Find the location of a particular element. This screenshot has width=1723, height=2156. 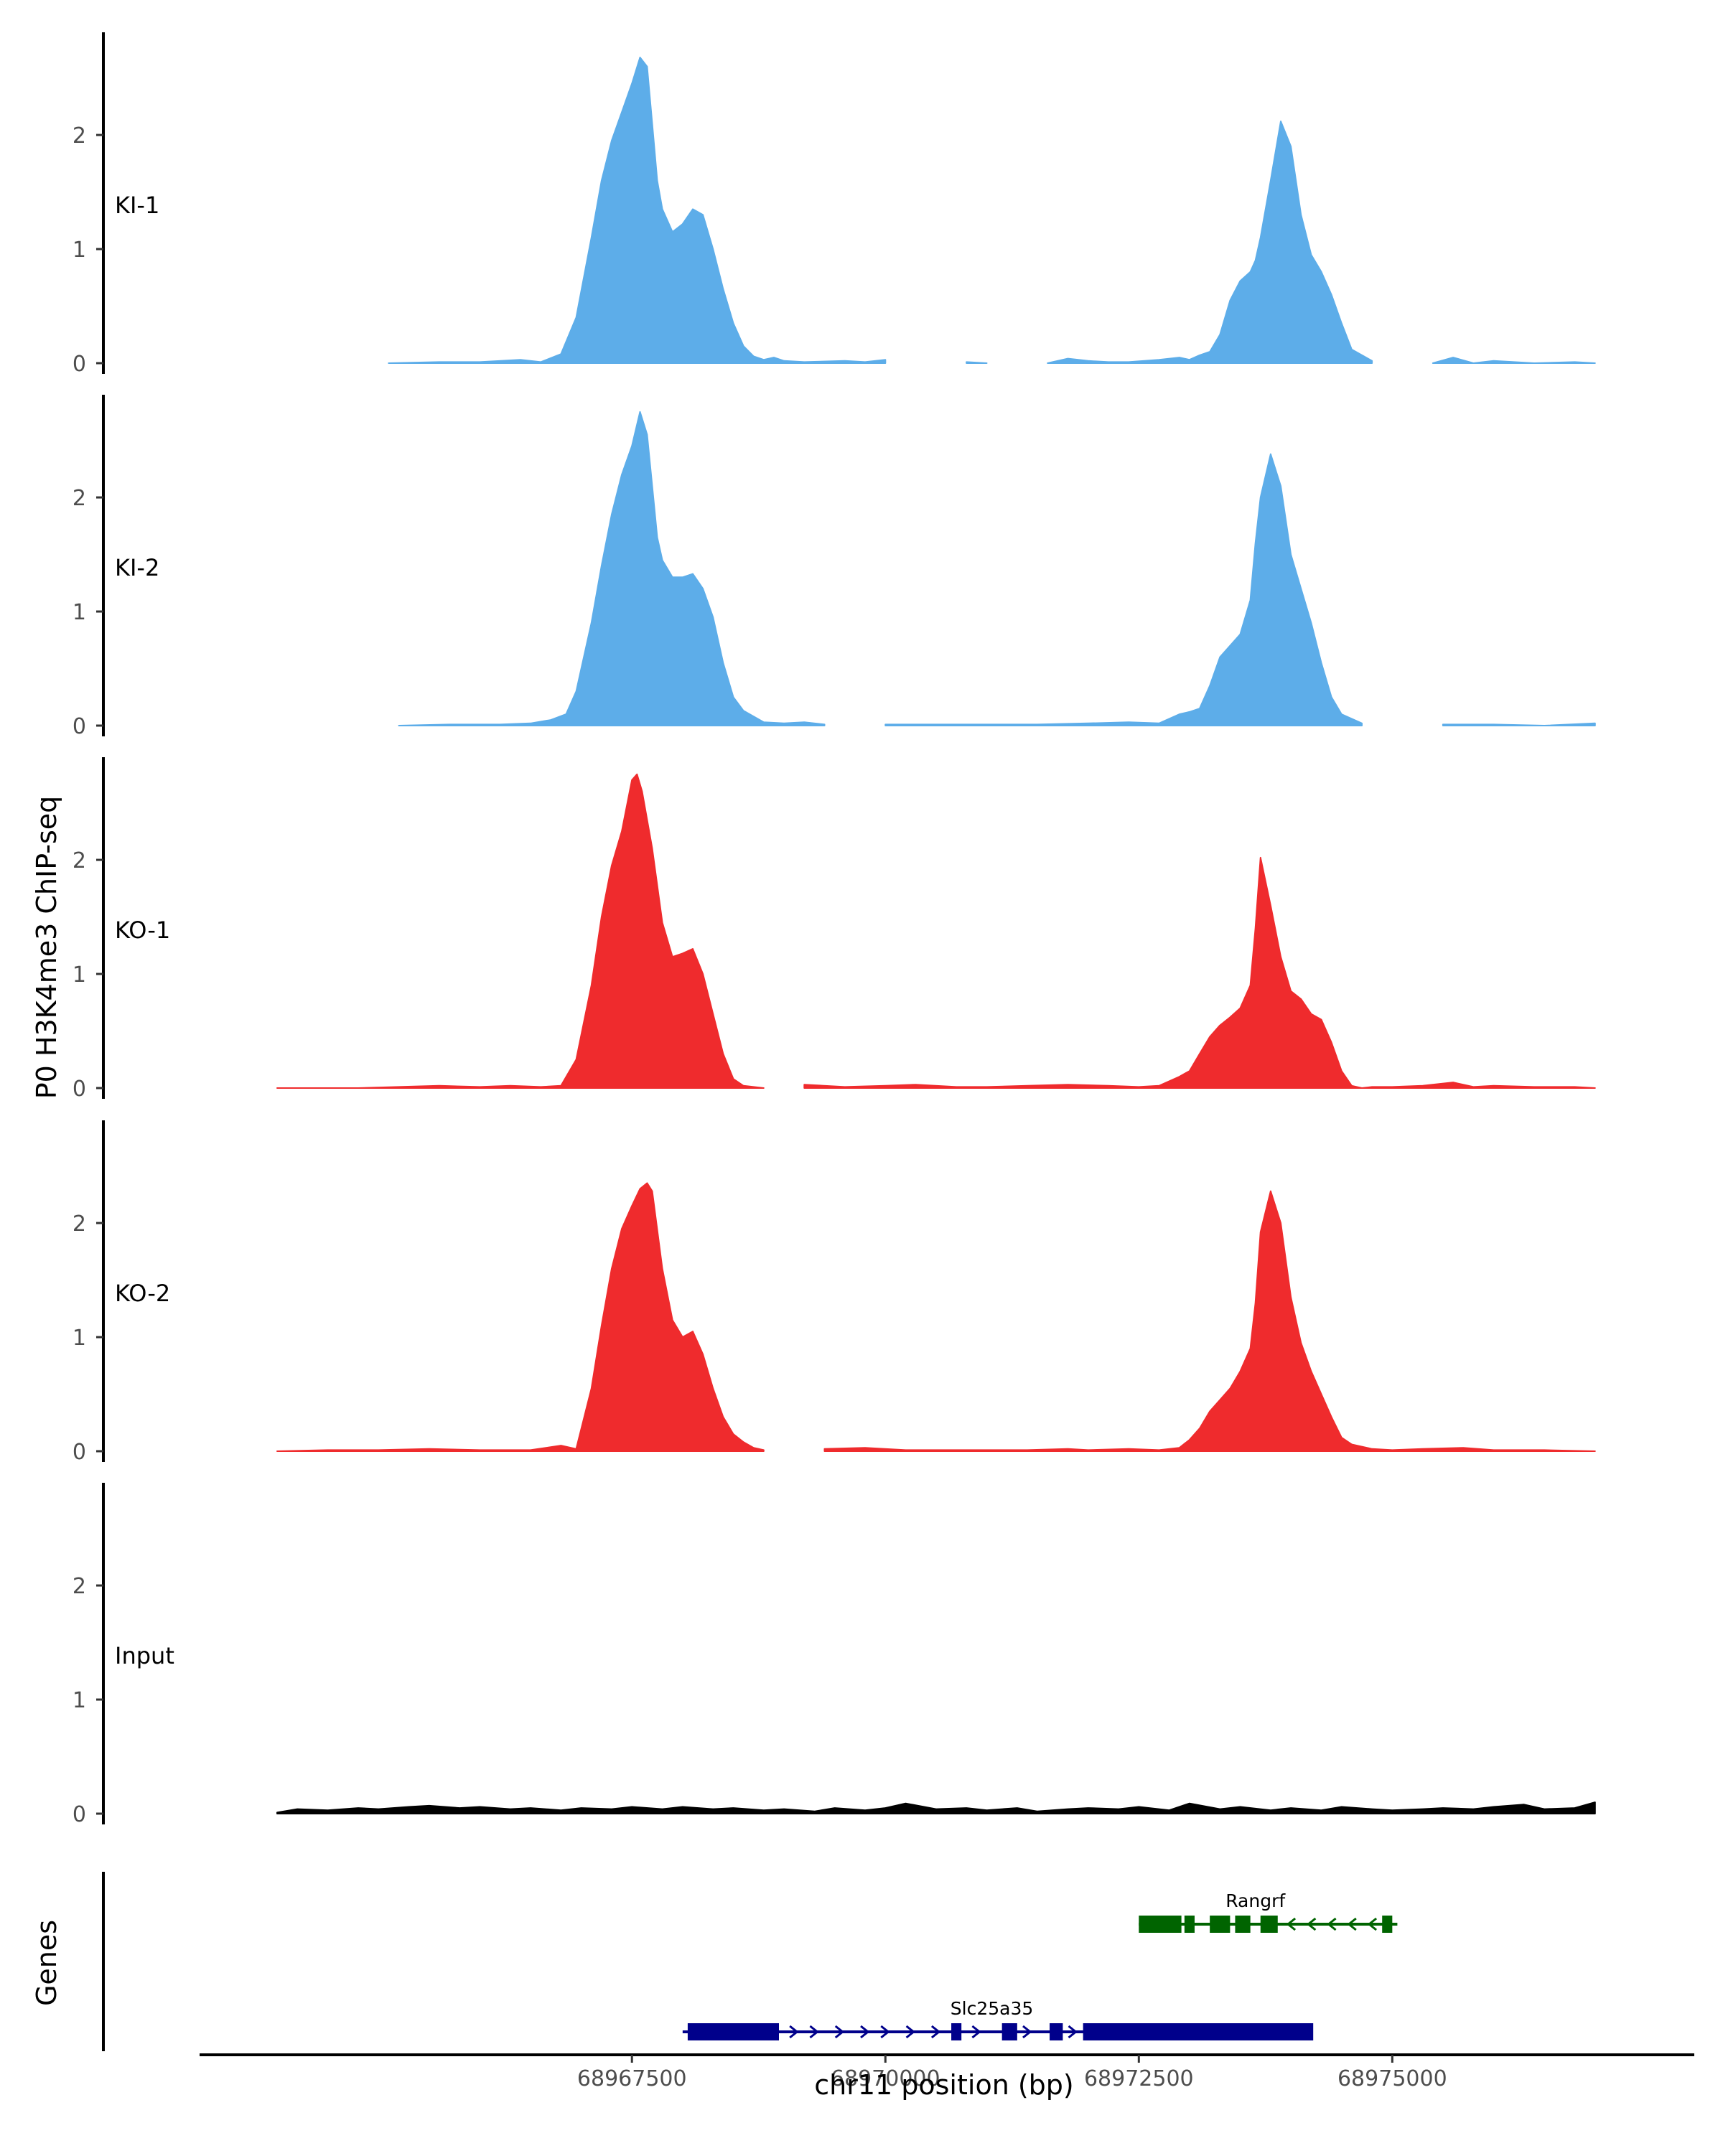

x-tick-label: 68975000 is located at coordinates (1392, 2078).